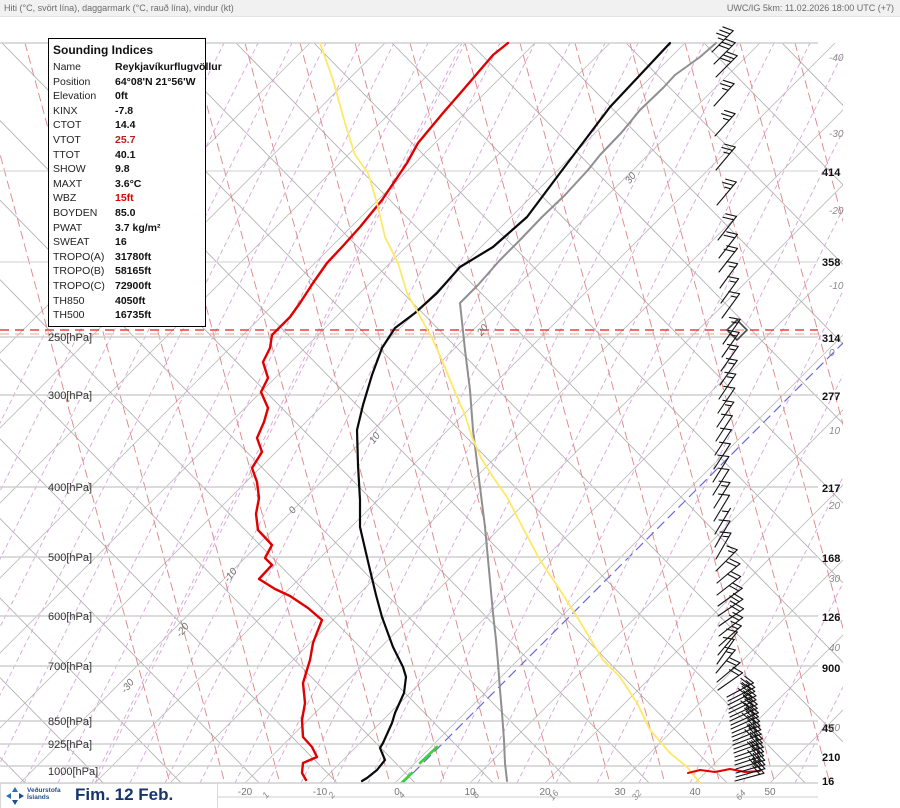 The image size is (900, 808). What do you see at coordinates (828, 729) in the screenshot?
I see `right-height-label: 45` at bounding box center [828, 729].